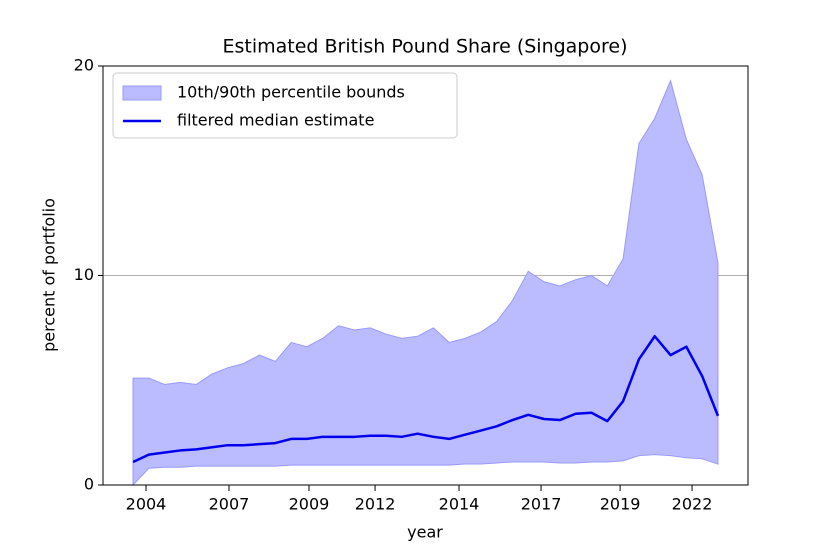 The width and height of the screenshot is (830, 554). Describe the element at coordinates (84, 65) in the screenshot. I see `y-tick-label: 20` at that location.